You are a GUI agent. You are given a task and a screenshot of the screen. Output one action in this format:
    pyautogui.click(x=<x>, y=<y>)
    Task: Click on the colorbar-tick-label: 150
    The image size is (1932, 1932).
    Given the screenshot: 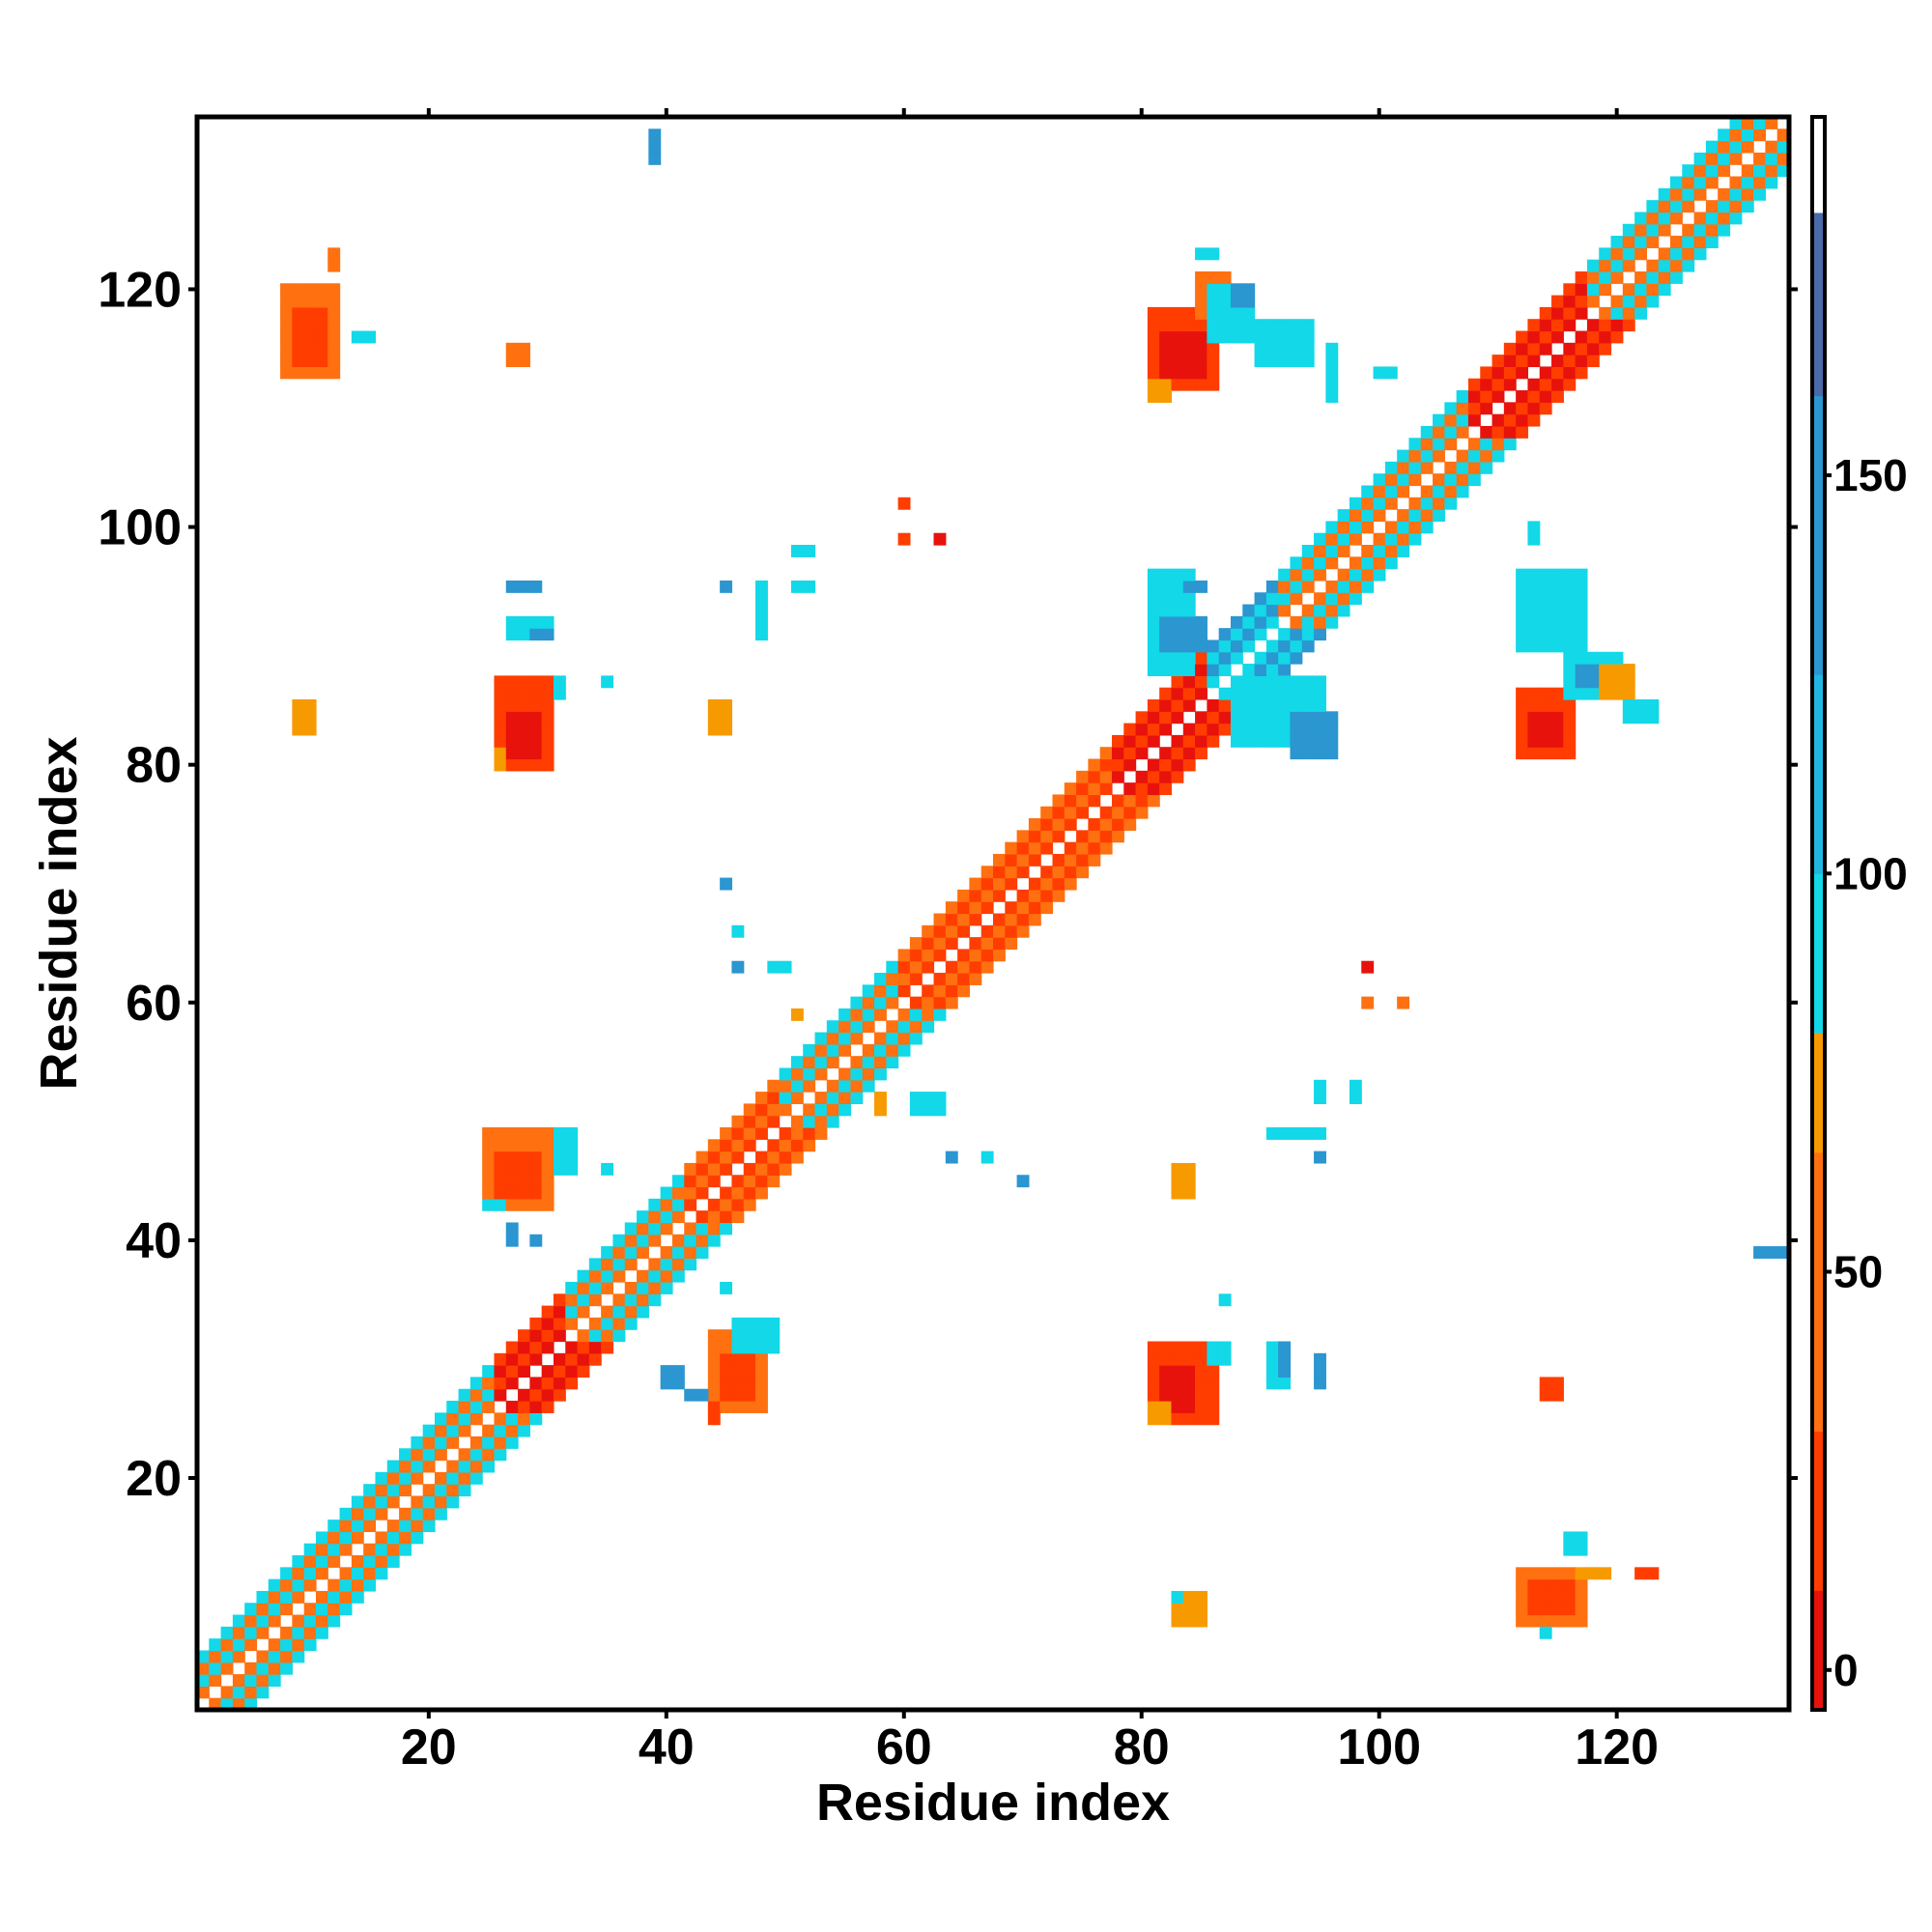 What is the action you would take?
    pyautogui.click(x=1870, y=475)
    